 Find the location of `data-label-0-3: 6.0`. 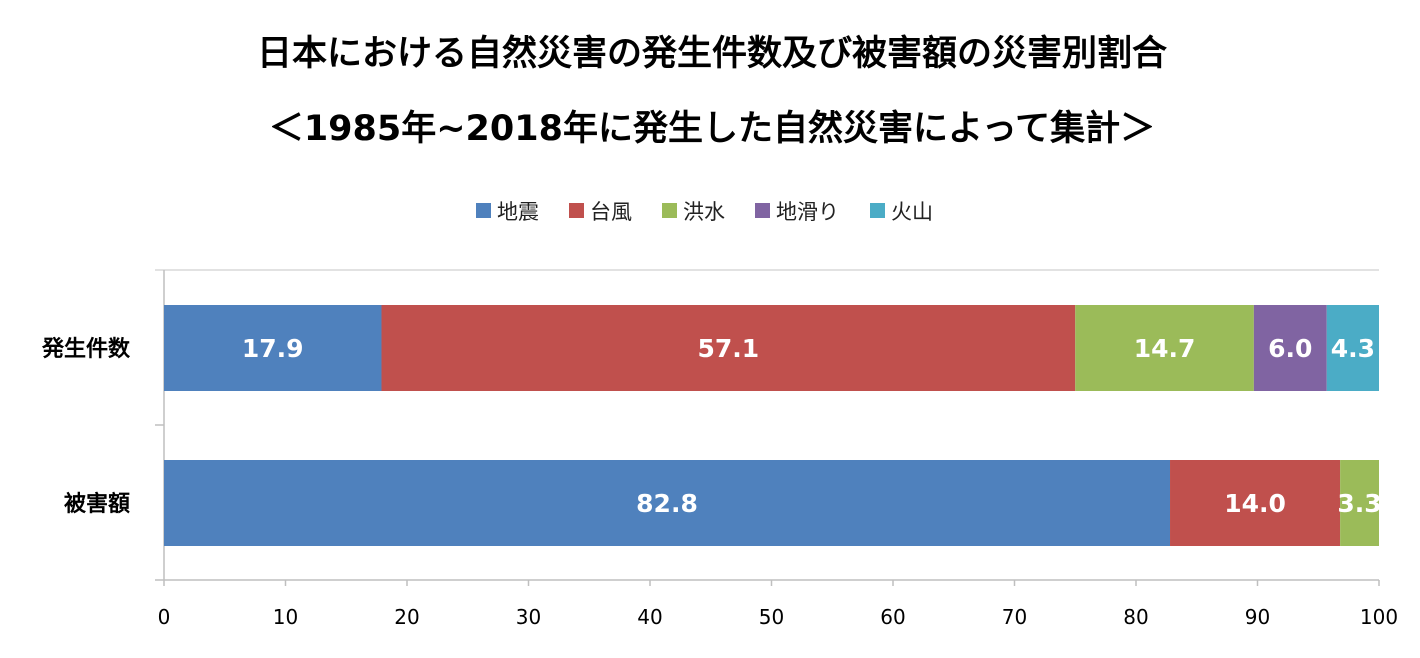

data-label-0-3: 6.0 is located at coordinates (1290, 348).